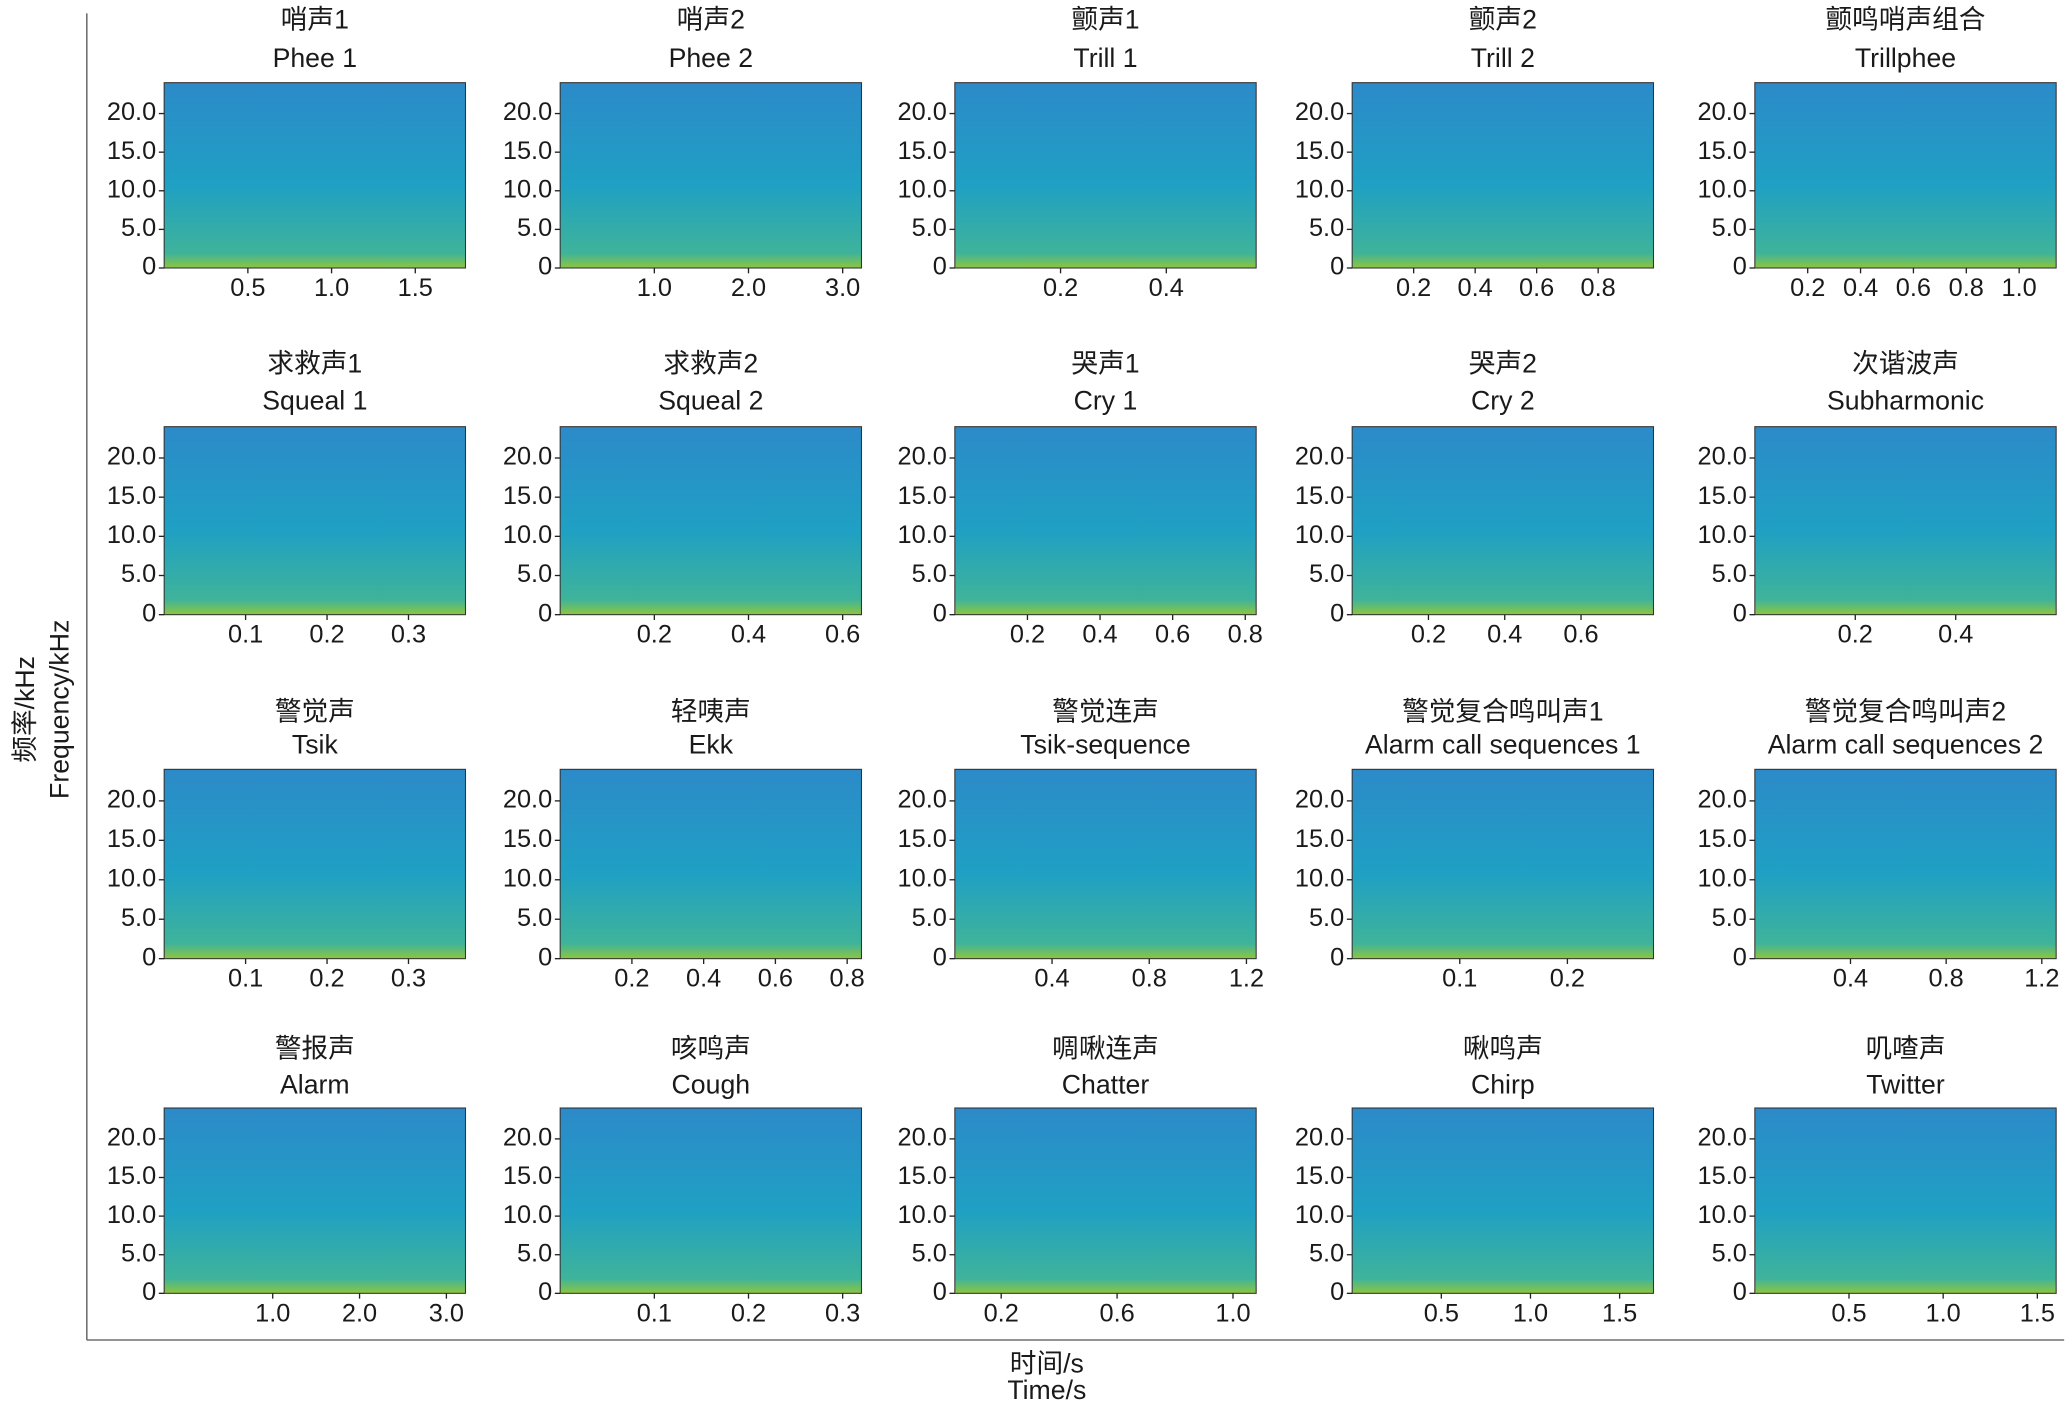 The height and width of the screenshot is (1404, 2067). I want to click on panel-title: 警觉复合鸣叫声1, so click(1502, 711).